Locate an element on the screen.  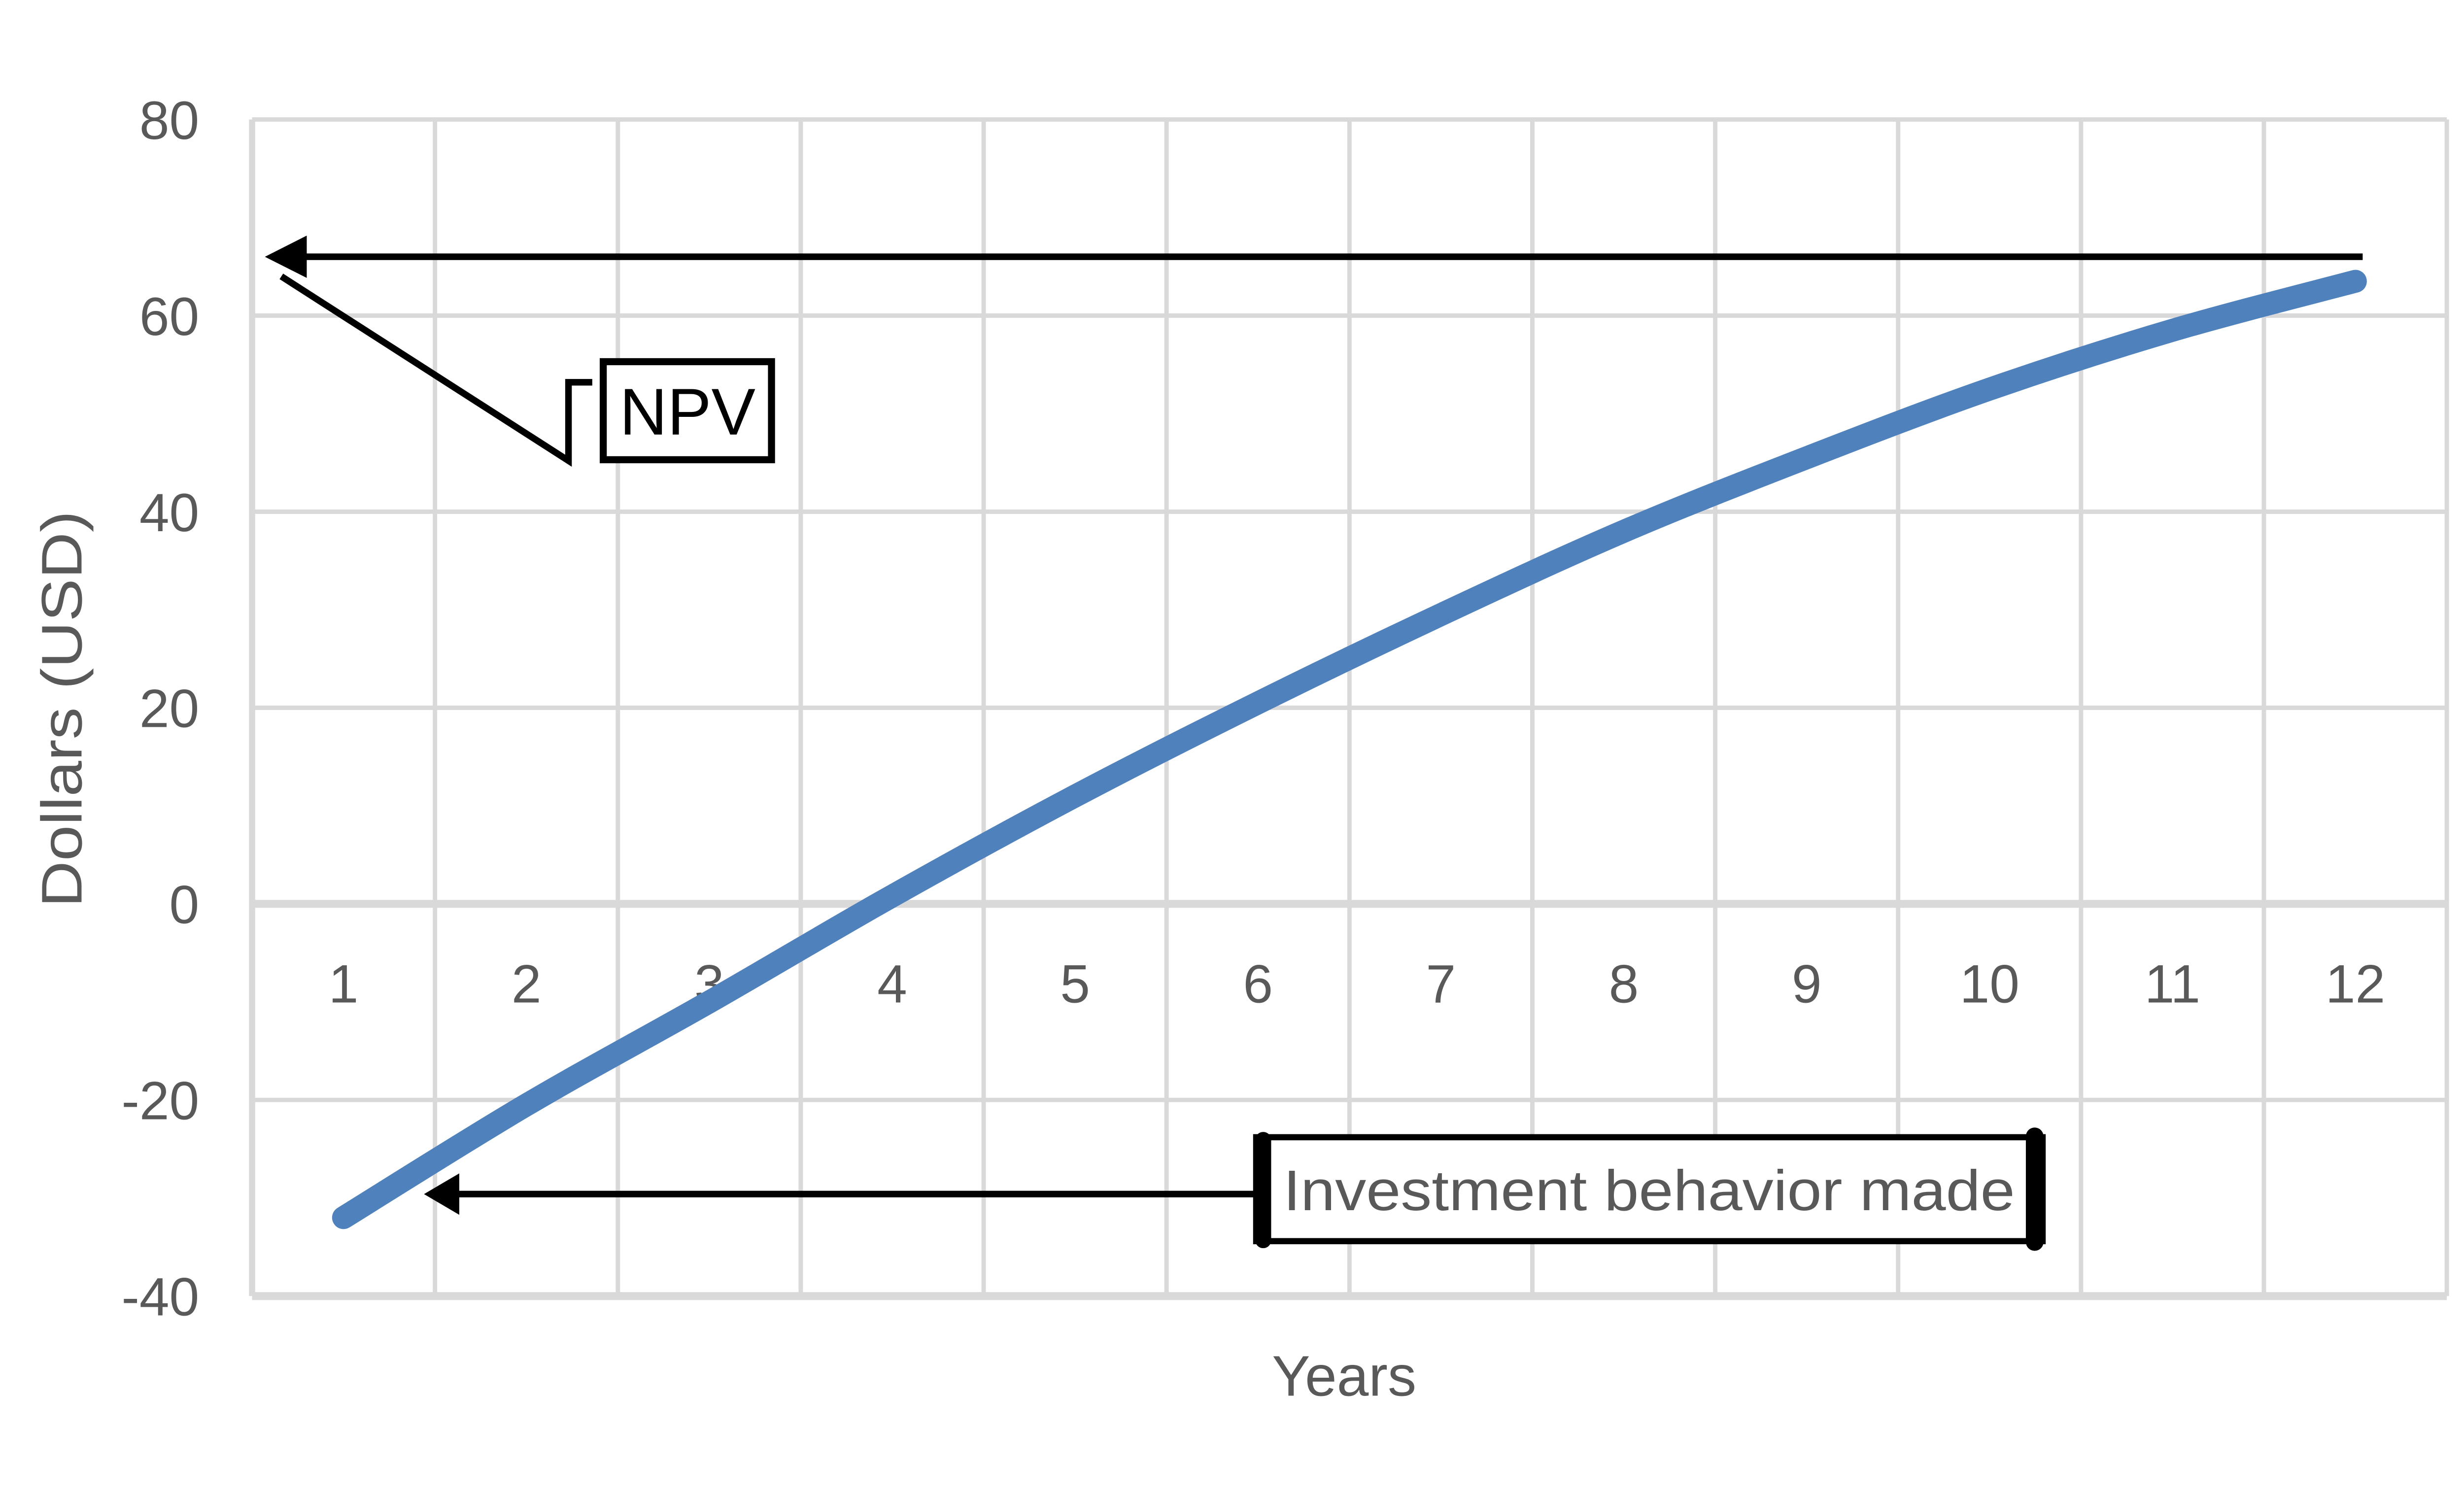
npv-label: NPV is located at coordinates (687, 412).